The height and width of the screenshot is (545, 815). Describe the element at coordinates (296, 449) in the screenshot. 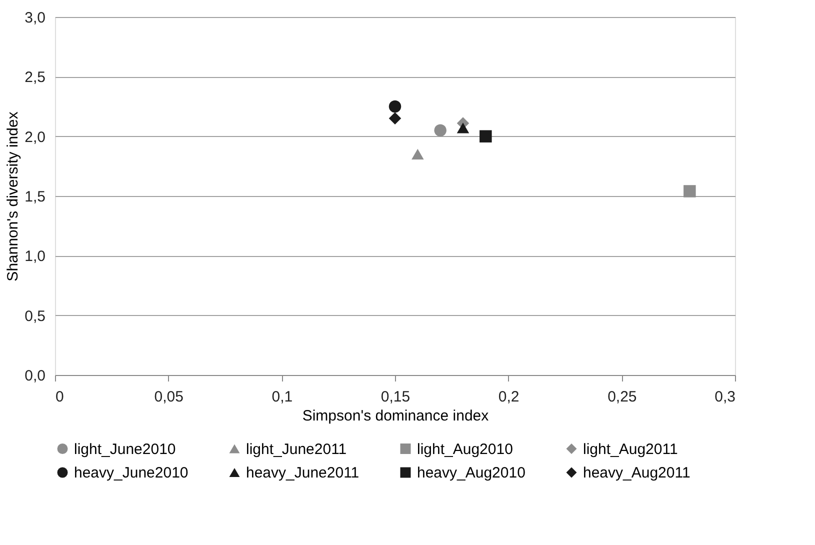

I see `legend-label: light_June2011` at that location.